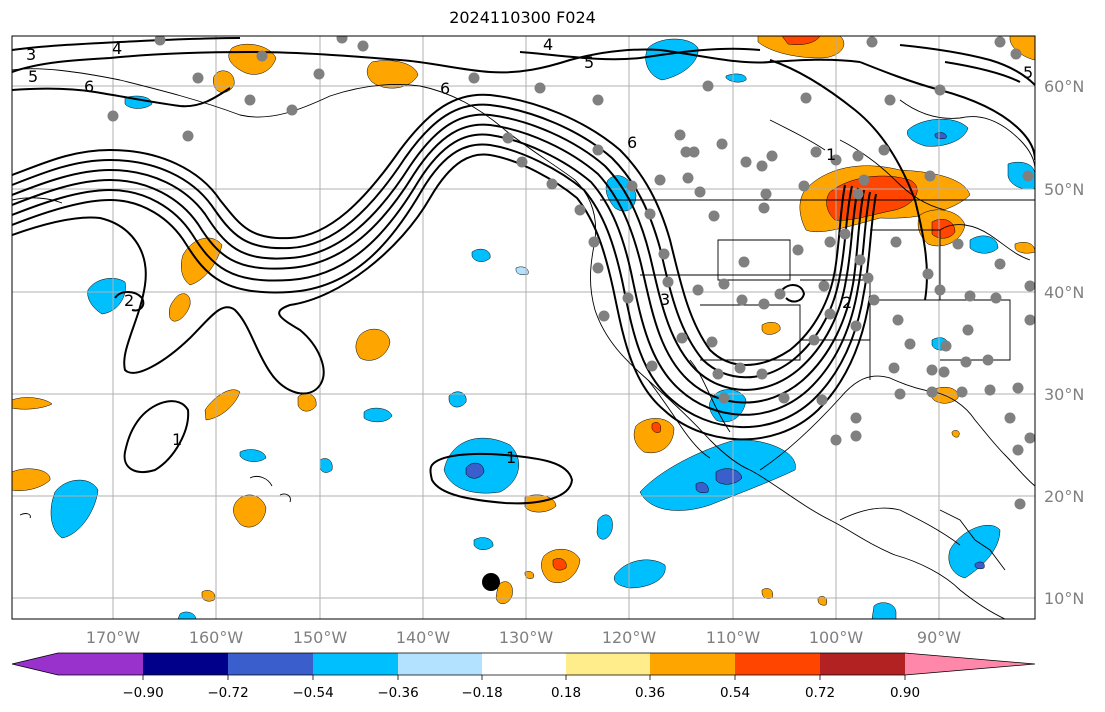  What do you see at coordinates (481, 693) in the screenshot?
I see `colorbar-tick-label: −0.18` at bounding box center [481, 693].